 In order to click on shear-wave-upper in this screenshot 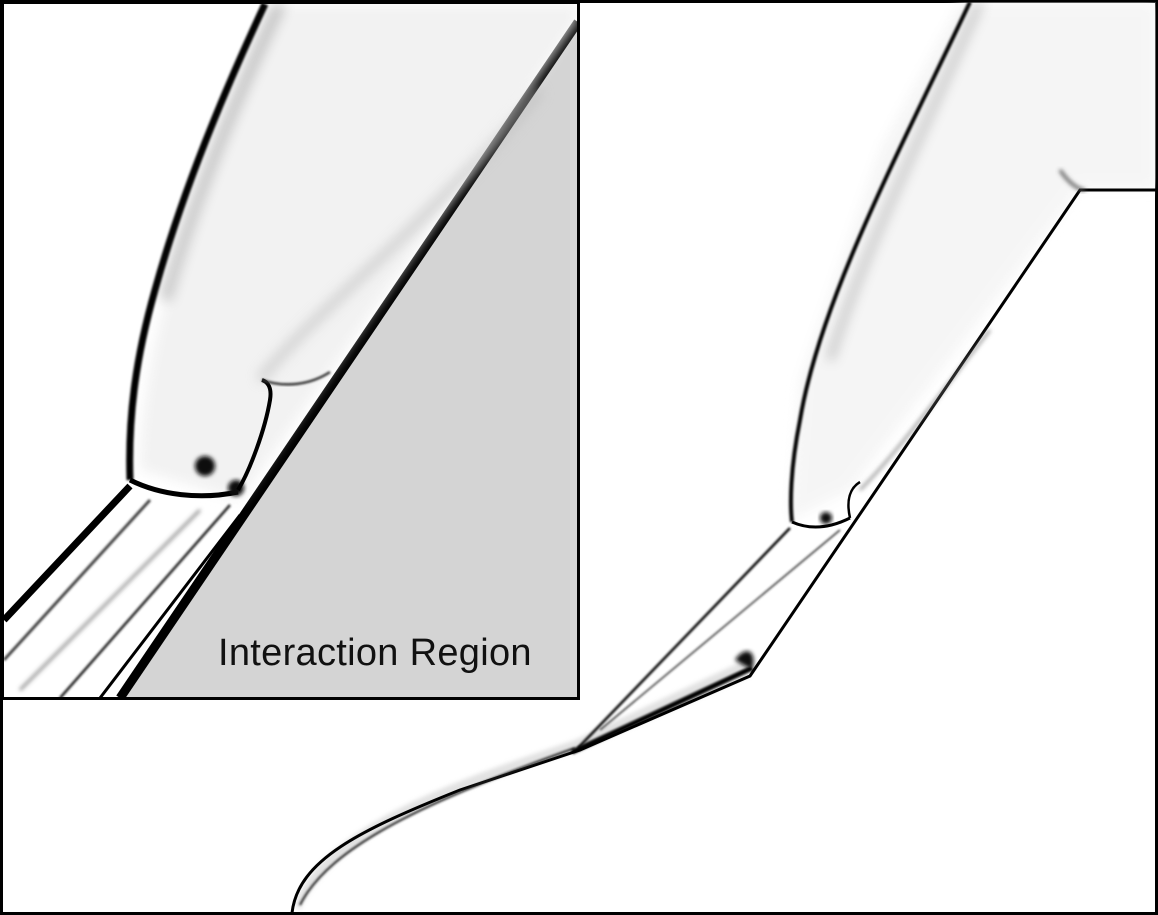, I will do `click(925, 410)`.